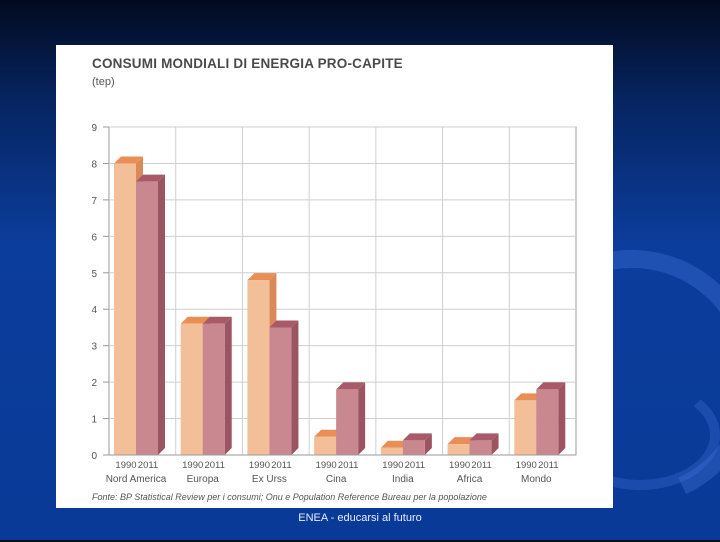 This screenshot has height=542, width=720. Describe the element at coordinates (536, 479) in the screenshot. I see `x-category-label: Mondo` at that location.